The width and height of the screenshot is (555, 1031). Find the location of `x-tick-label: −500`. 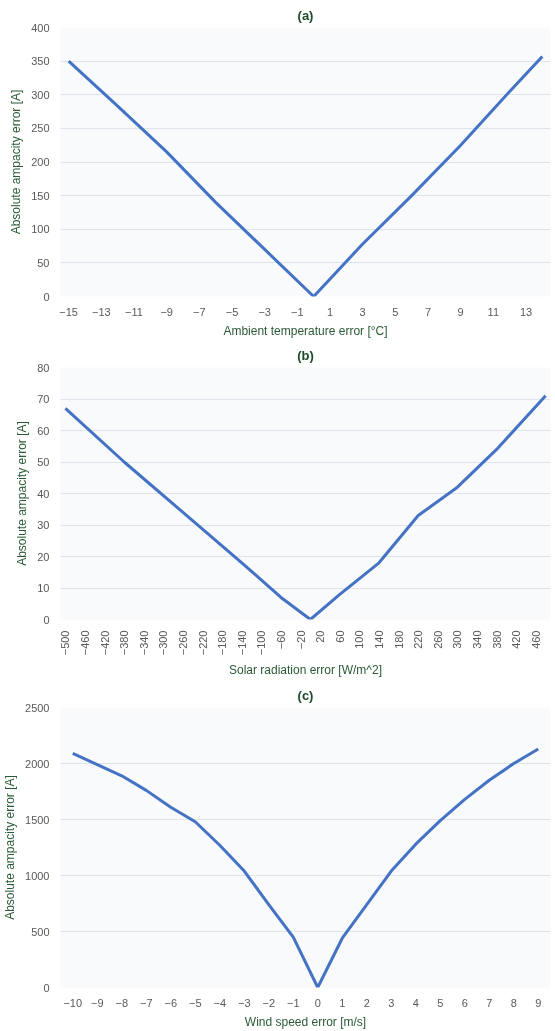

x-tick-label: −500 is located at coordinates (65, 643).